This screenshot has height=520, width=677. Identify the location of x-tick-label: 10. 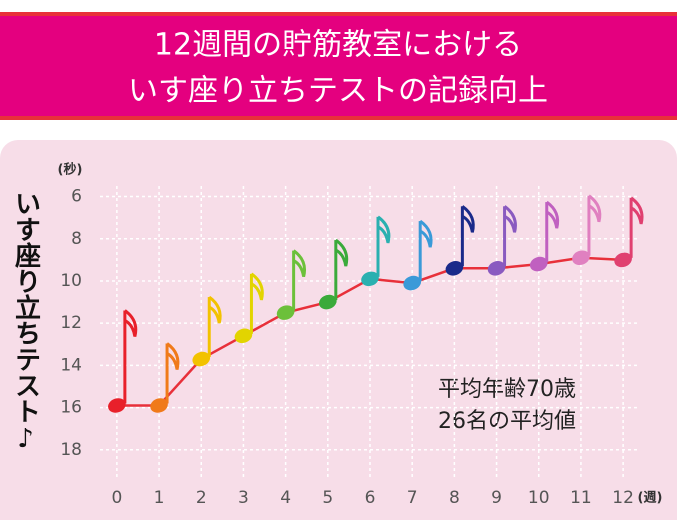
(539, 498).